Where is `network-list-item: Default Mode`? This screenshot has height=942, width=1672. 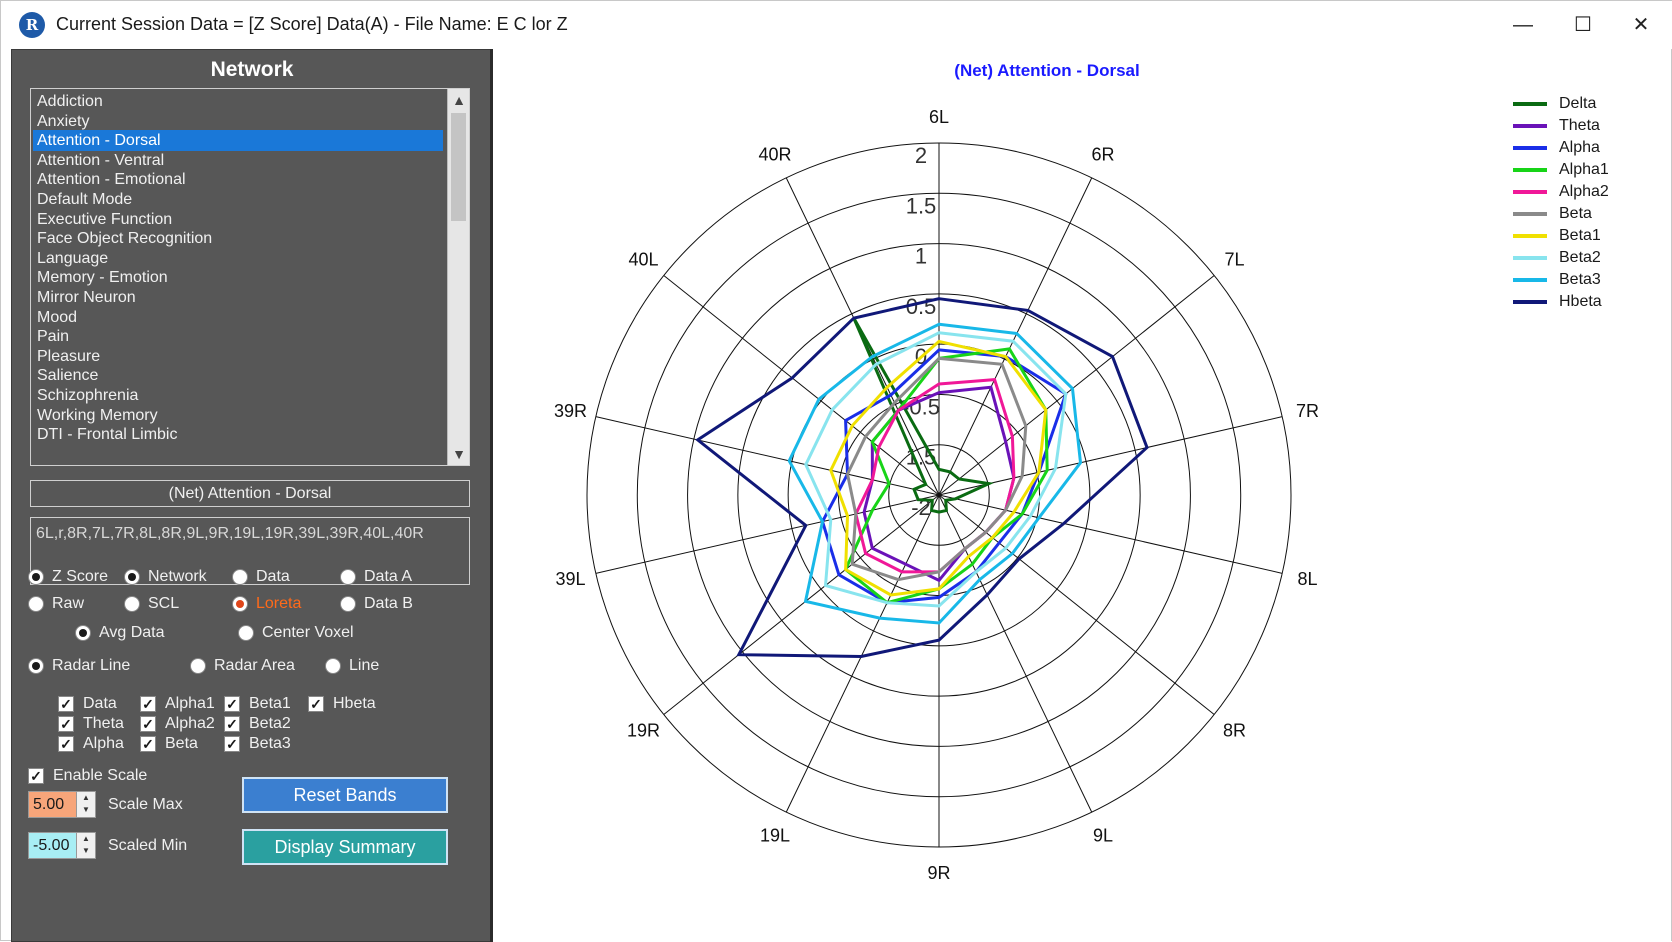 network-list-item: Default Mode is located at coordinates (85, 199).